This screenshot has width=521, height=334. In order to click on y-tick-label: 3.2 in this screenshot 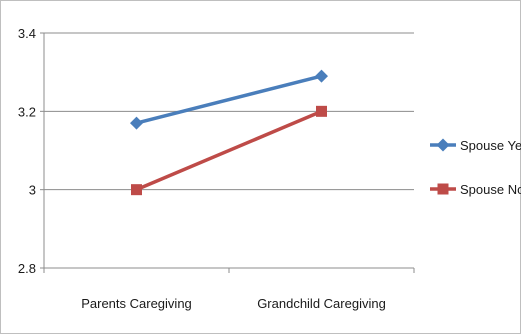, I will do `click(27, 111)`.